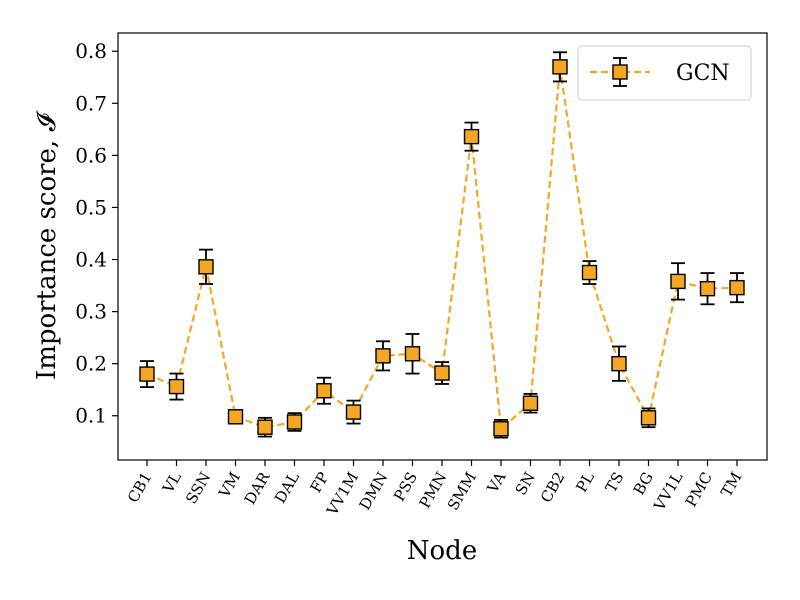 The image size is (800, 600). I want to click on data-point-vv1m, so click(353, 412).